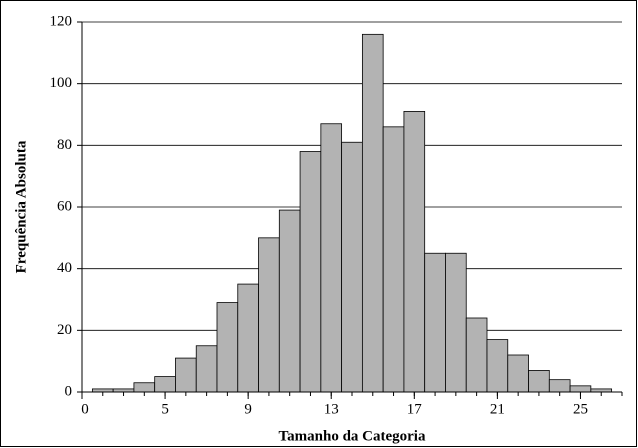  I want to click on x-tick-label: 0, so click(85, 409).